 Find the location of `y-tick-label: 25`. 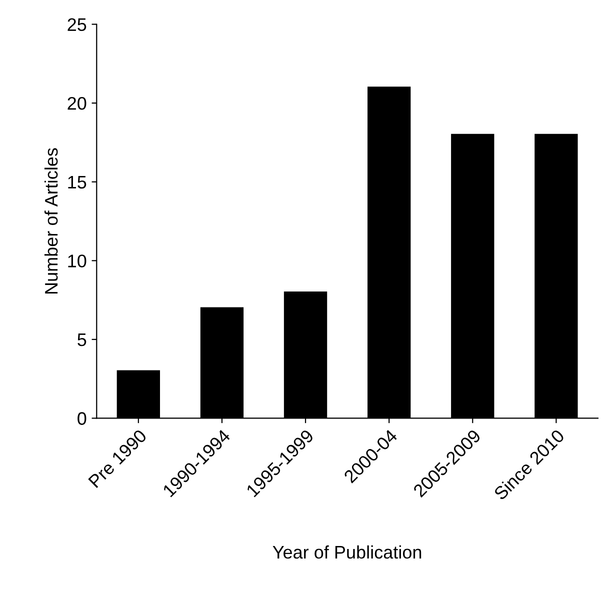

y-tick-label: 25 is located at coordinates (77, 24).